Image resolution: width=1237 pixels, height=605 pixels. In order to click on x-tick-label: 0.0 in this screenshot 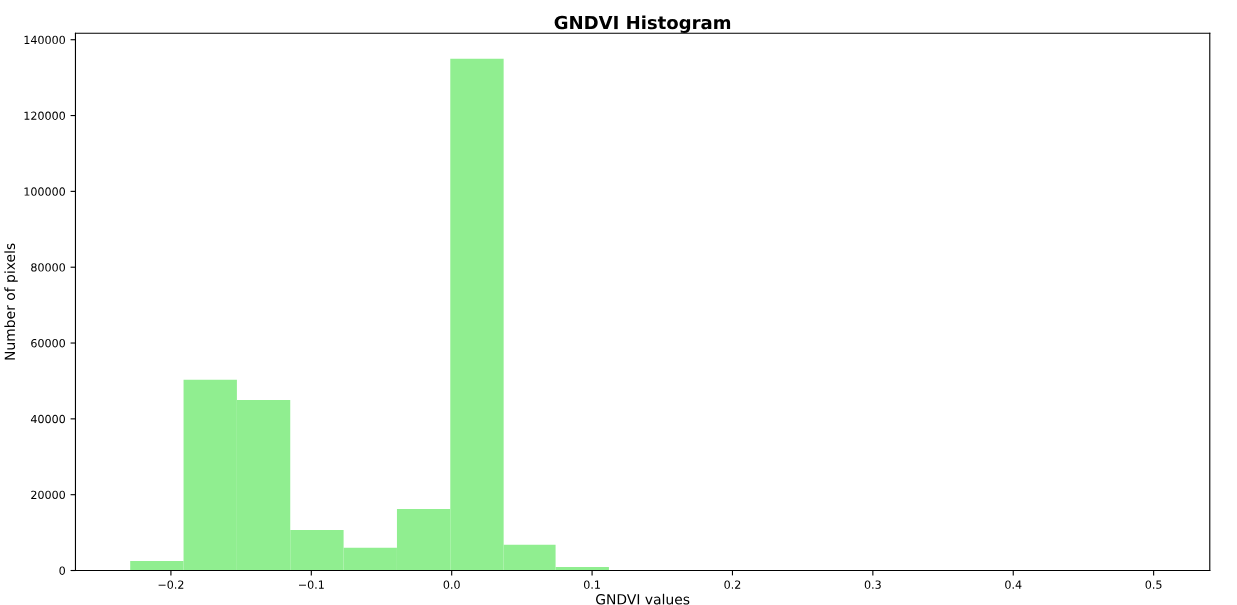, I will do `click(451, 584)`.